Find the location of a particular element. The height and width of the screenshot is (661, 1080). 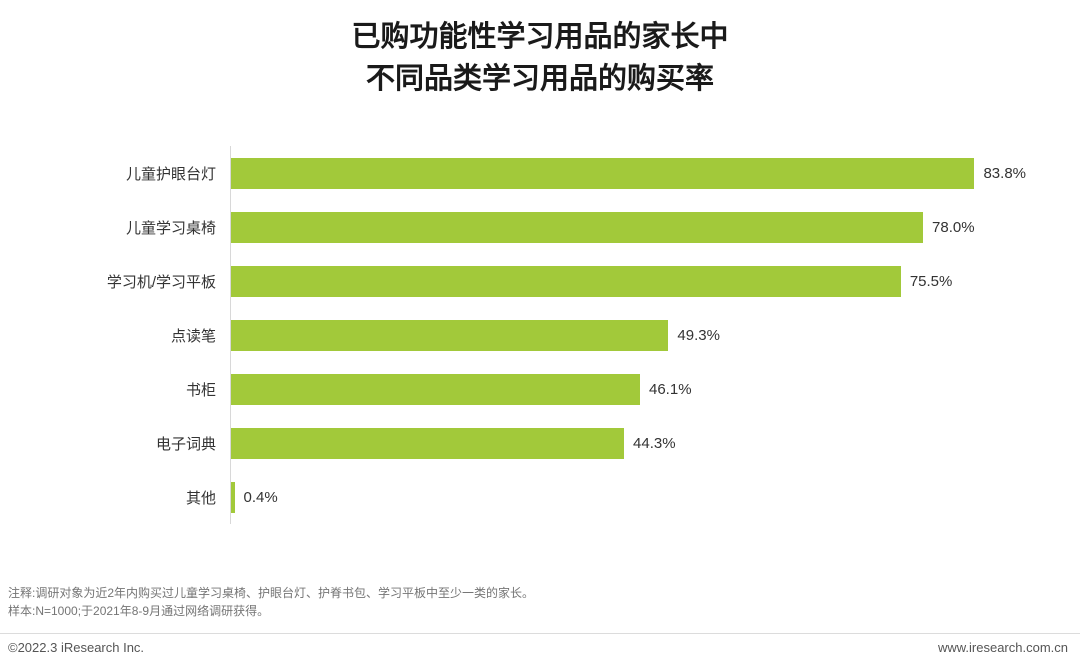

category-label: 书柜 is located at coordinates (200, 390).